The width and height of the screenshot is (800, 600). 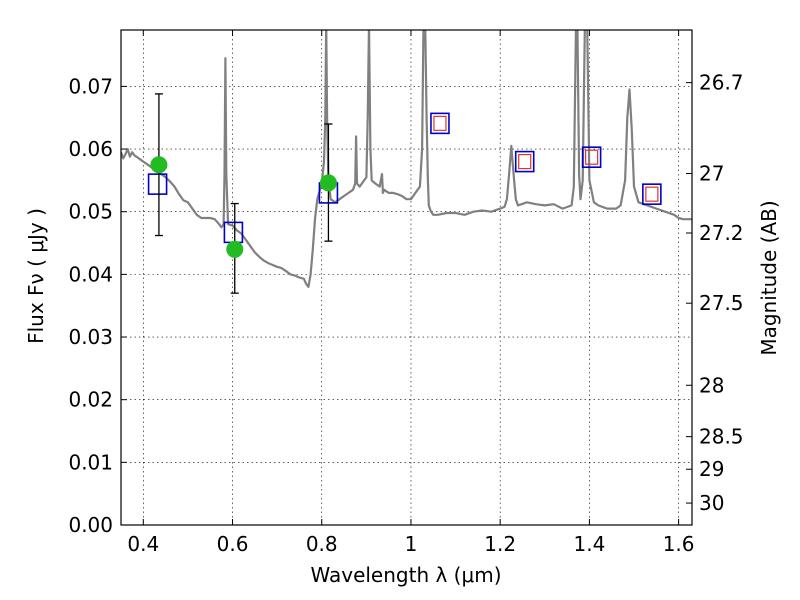 What do you see at coordinates (90, 525) in the screenshot?
I see `y-tick-label: 0.00` at bounding box center [90, 525].